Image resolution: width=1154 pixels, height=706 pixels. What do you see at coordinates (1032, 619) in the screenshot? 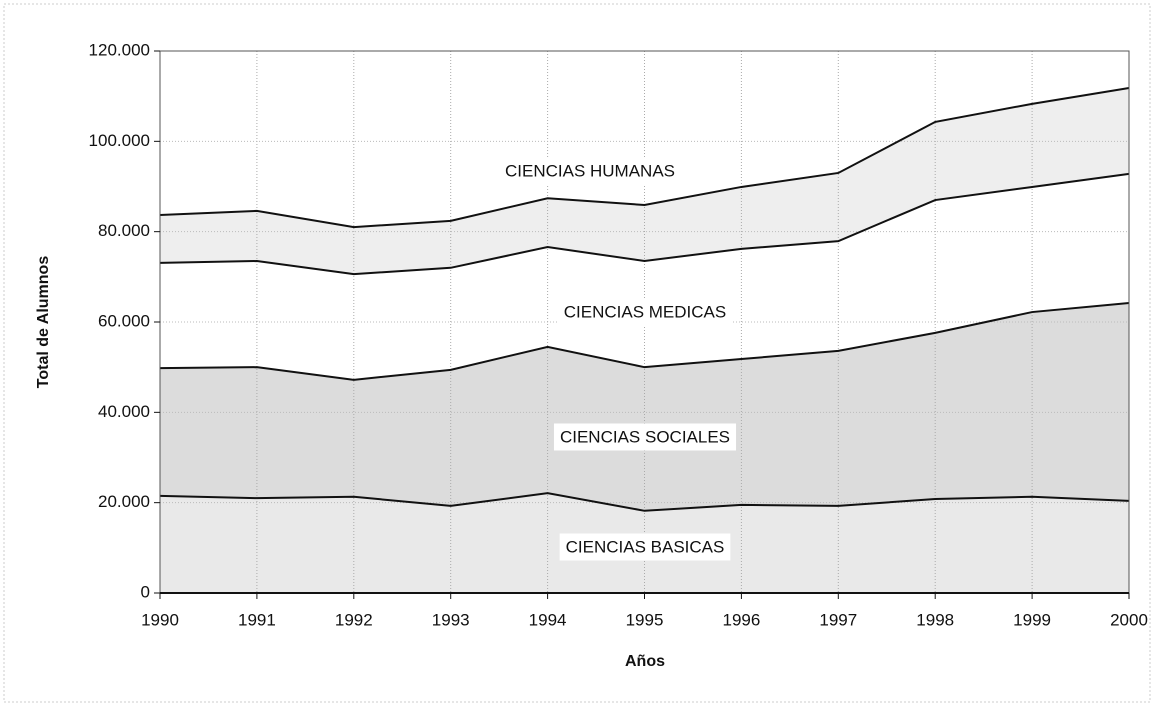
I see `x-tick-label: 1999` at bounding box center [1032, 619].